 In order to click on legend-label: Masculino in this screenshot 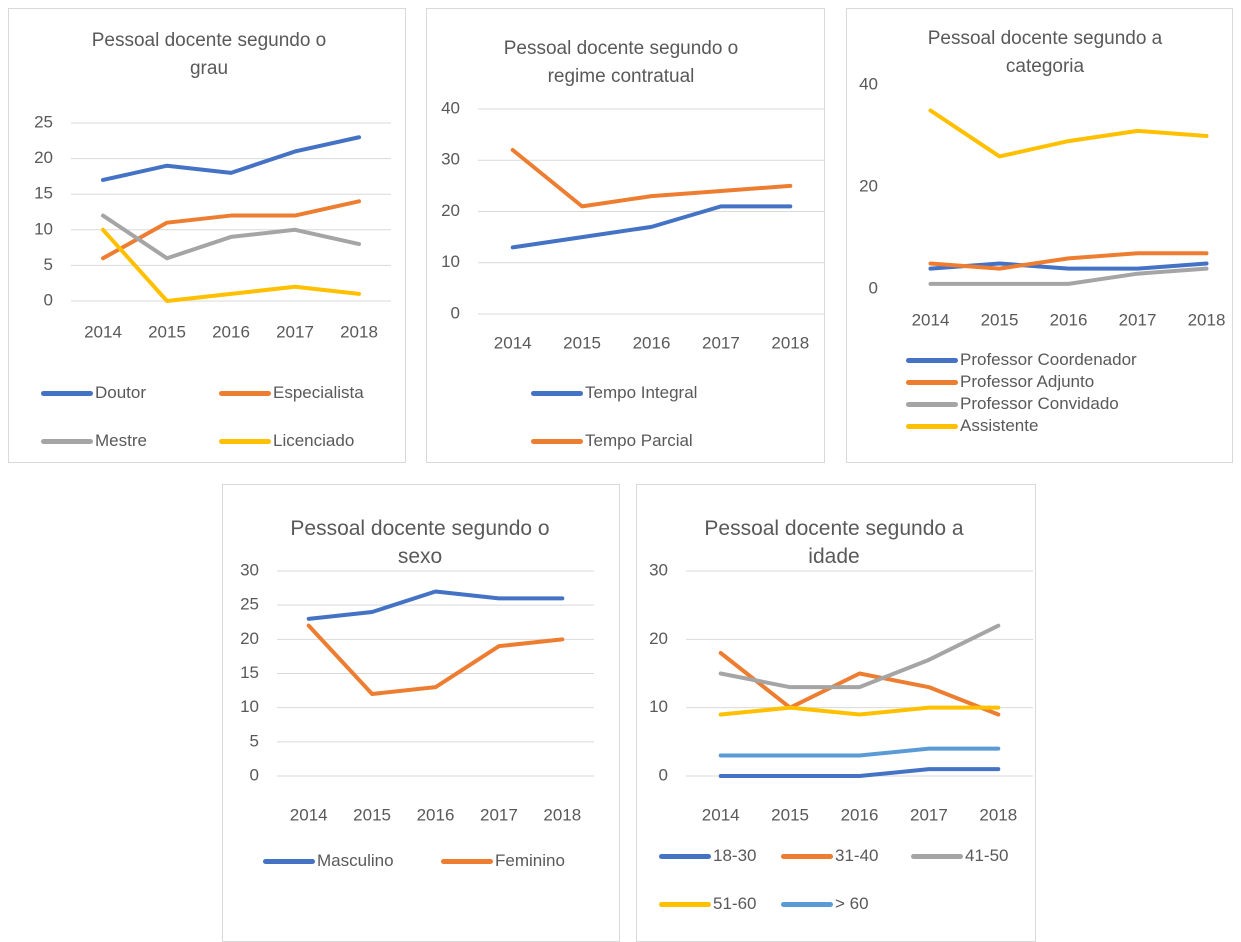, I will do `click(355, 860)`.